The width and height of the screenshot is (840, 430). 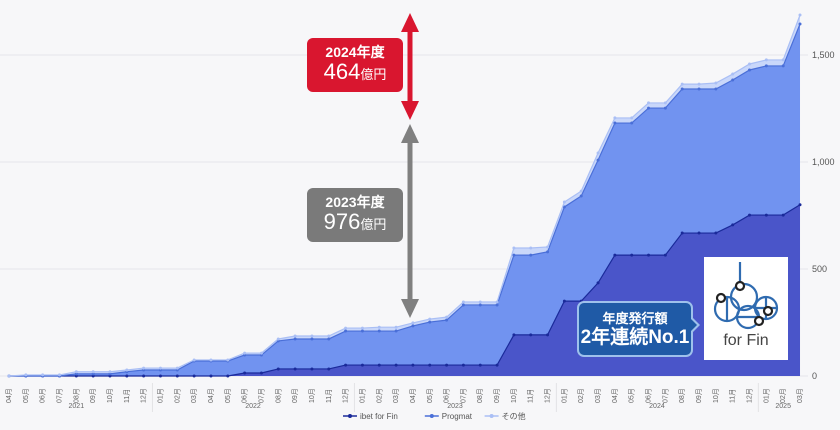 What do you see at coordinates (410, 22) in the screenshot?
I see `red-arrow-up-head` at bounding box center [410, 22].